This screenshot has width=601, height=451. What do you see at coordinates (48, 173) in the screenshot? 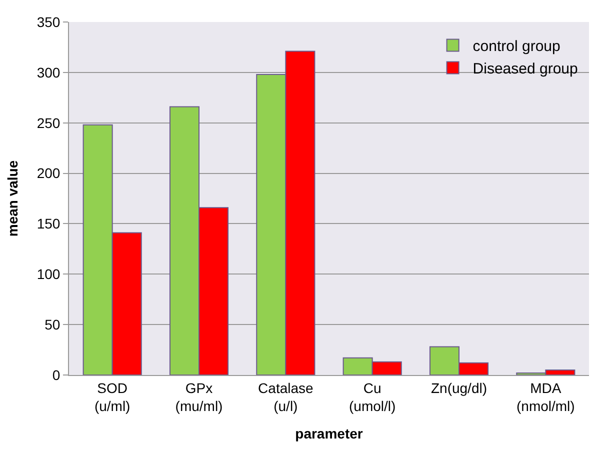
I see `y-tick-label: 200` at bounding box center [48, 173].